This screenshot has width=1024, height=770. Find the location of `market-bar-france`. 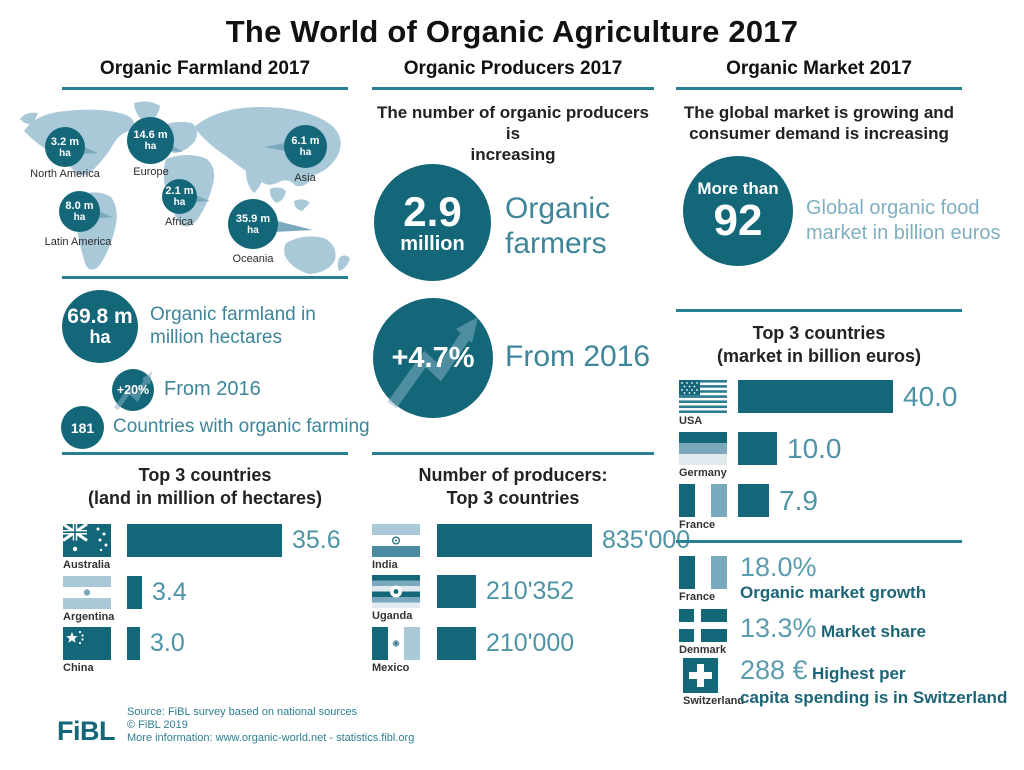

market-bar-france is located at coordinates (753, 500).